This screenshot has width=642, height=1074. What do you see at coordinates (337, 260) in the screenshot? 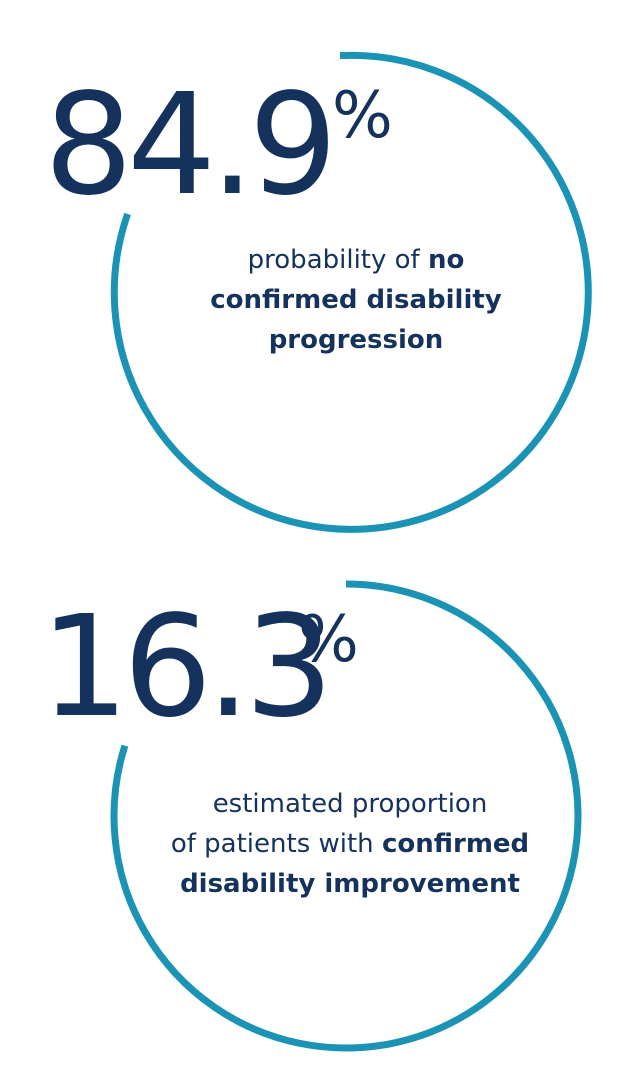
I see `caption-text: probability of` at bounding box center [337, 260].